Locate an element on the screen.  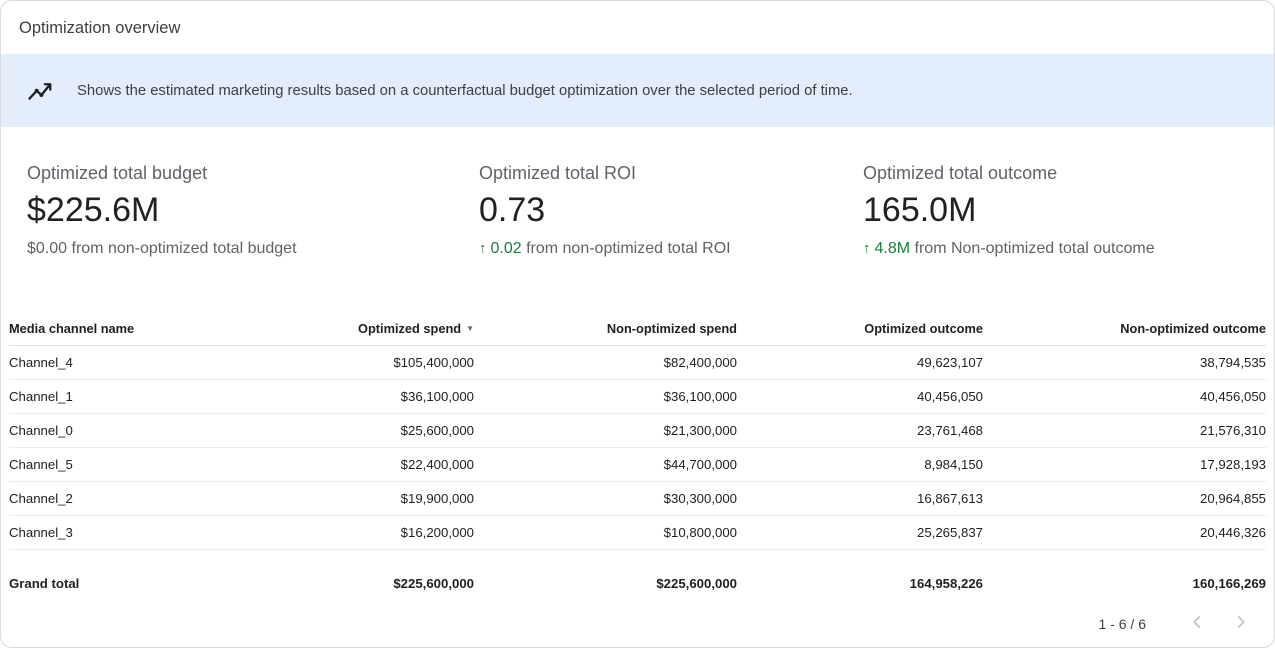
kpi-delta: ↑ 0.02 from non-optimized total ROI is located at coordinates (671, 249).